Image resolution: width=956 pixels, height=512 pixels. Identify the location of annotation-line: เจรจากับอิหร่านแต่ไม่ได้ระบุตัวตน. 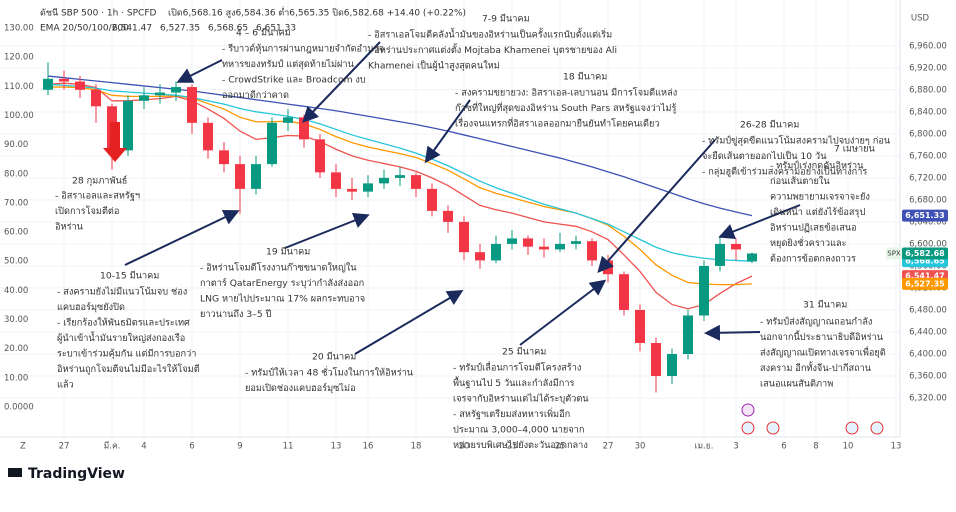
(521, 399).